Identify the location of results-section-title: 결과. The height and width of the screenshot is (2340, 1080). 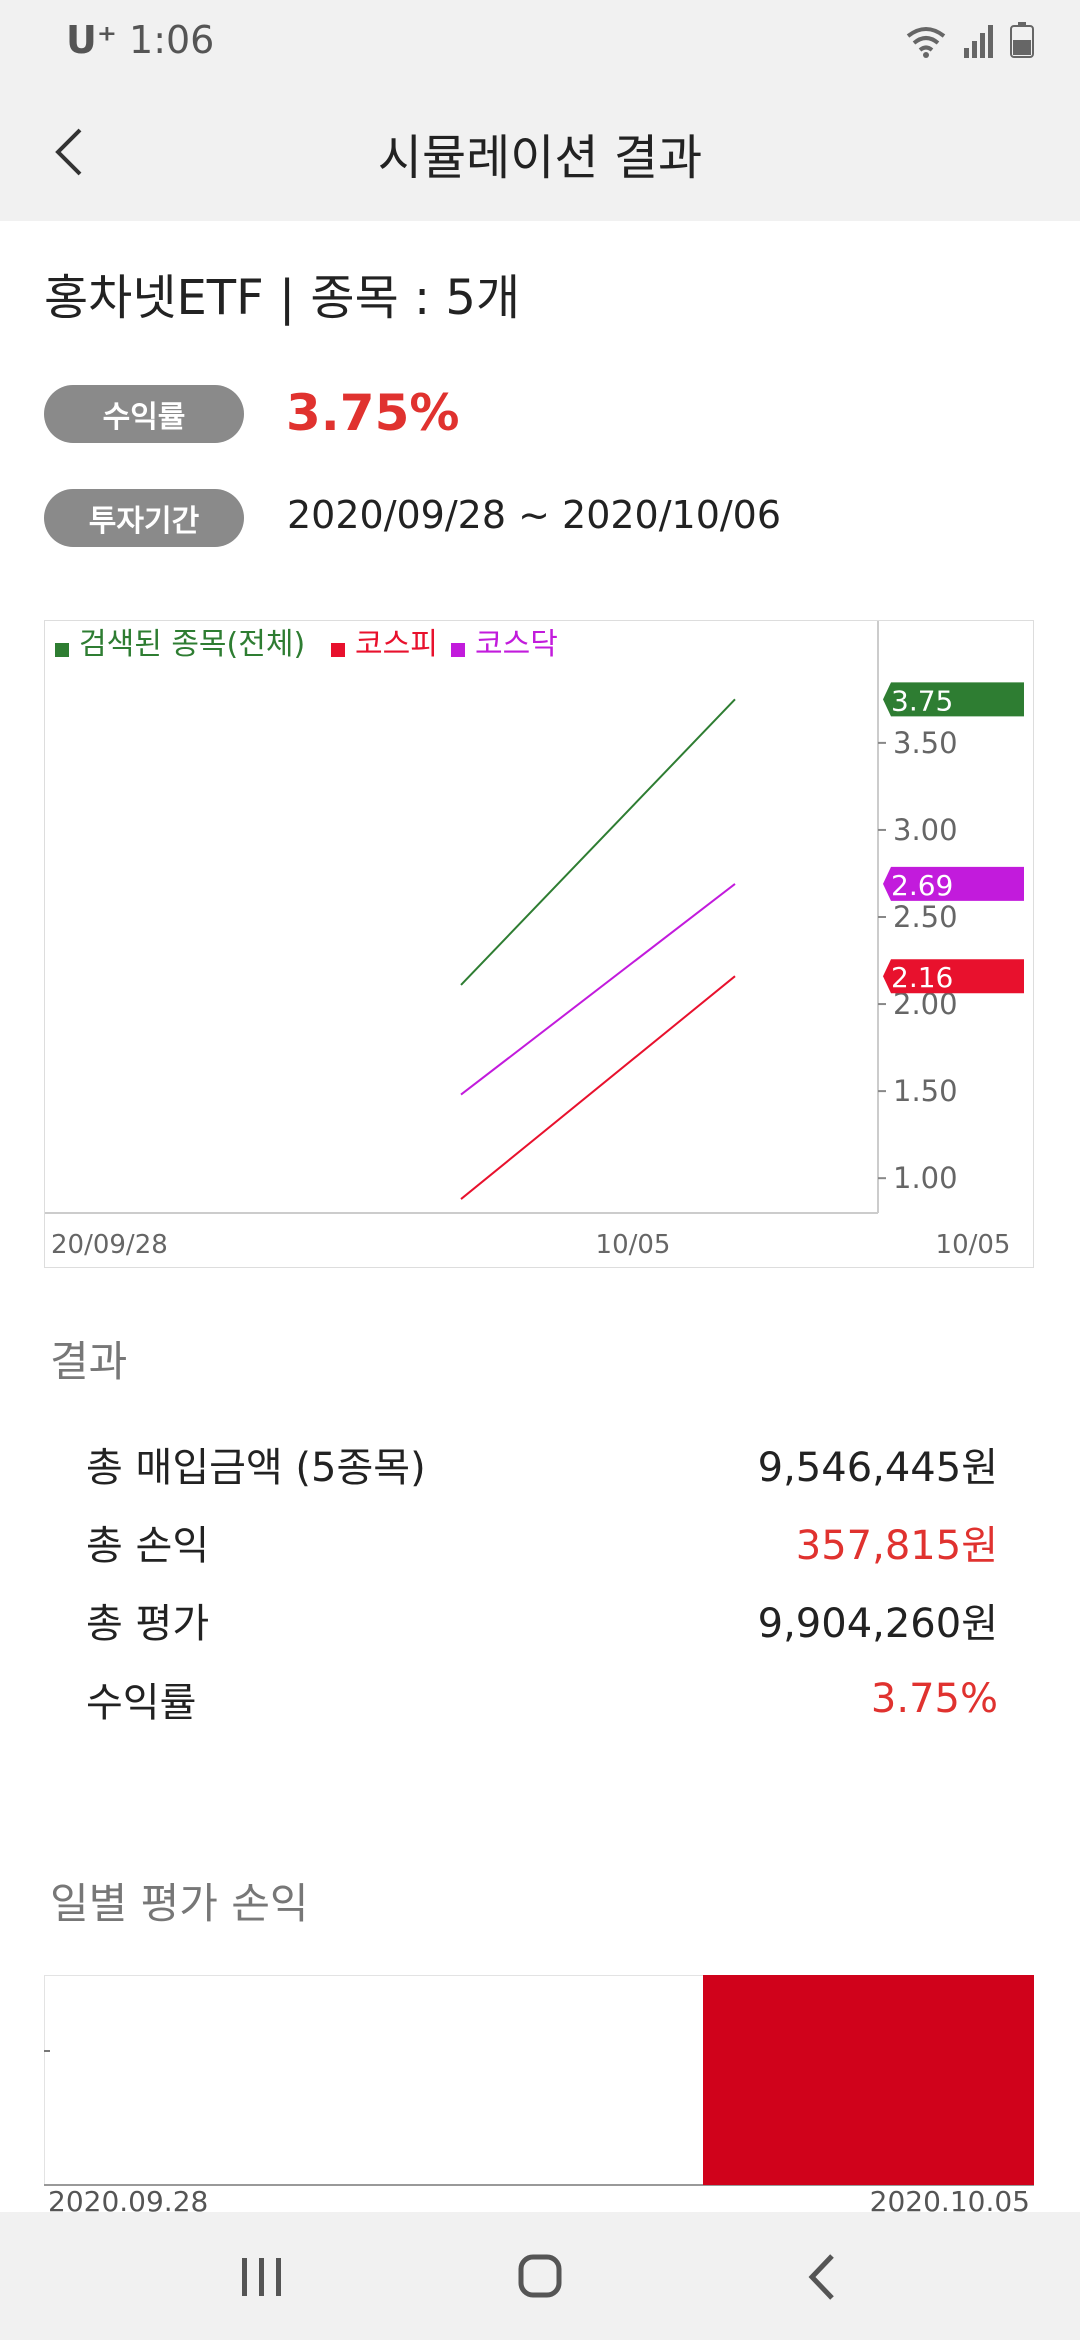
(89, 1361).